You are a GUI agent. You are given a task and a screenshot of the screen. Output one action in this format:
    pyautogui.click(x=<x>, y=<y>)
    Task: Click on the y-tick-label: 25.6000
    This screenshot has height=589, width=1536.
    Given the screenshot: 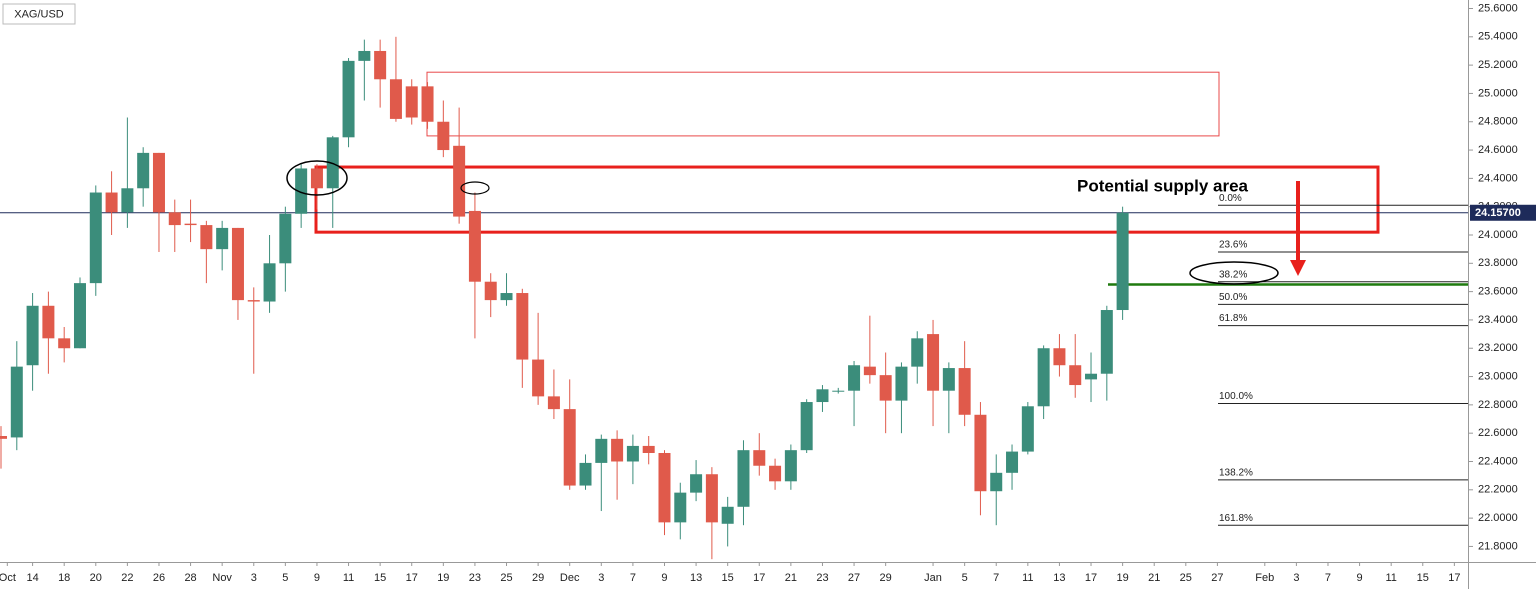 What is the action you would take?
    pyautogui.click(x=1498, y=8)
    